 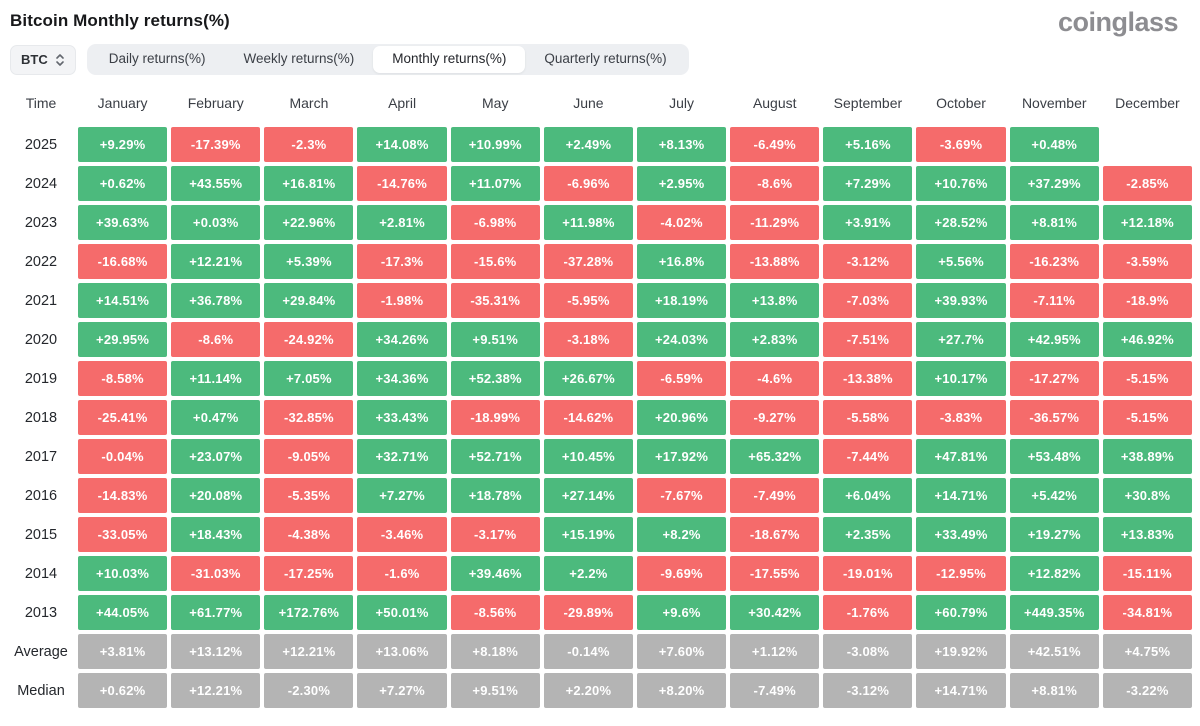 What do you see at coordinates (216, 144) in the screenshot?
I see `return-cell: -17.39%` at bounding box center [216, 144].